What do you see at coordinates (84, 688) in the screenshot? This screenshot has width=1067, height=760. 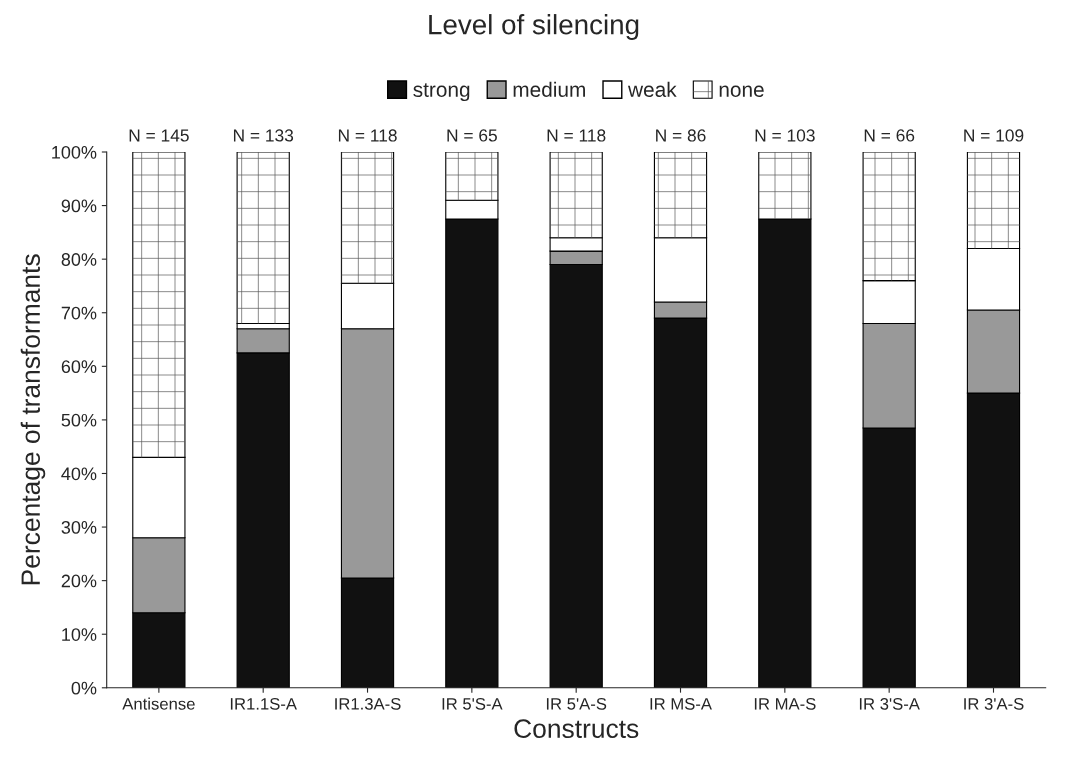 I see `y-tick-label: 0%` at bounding box center [84, 688].